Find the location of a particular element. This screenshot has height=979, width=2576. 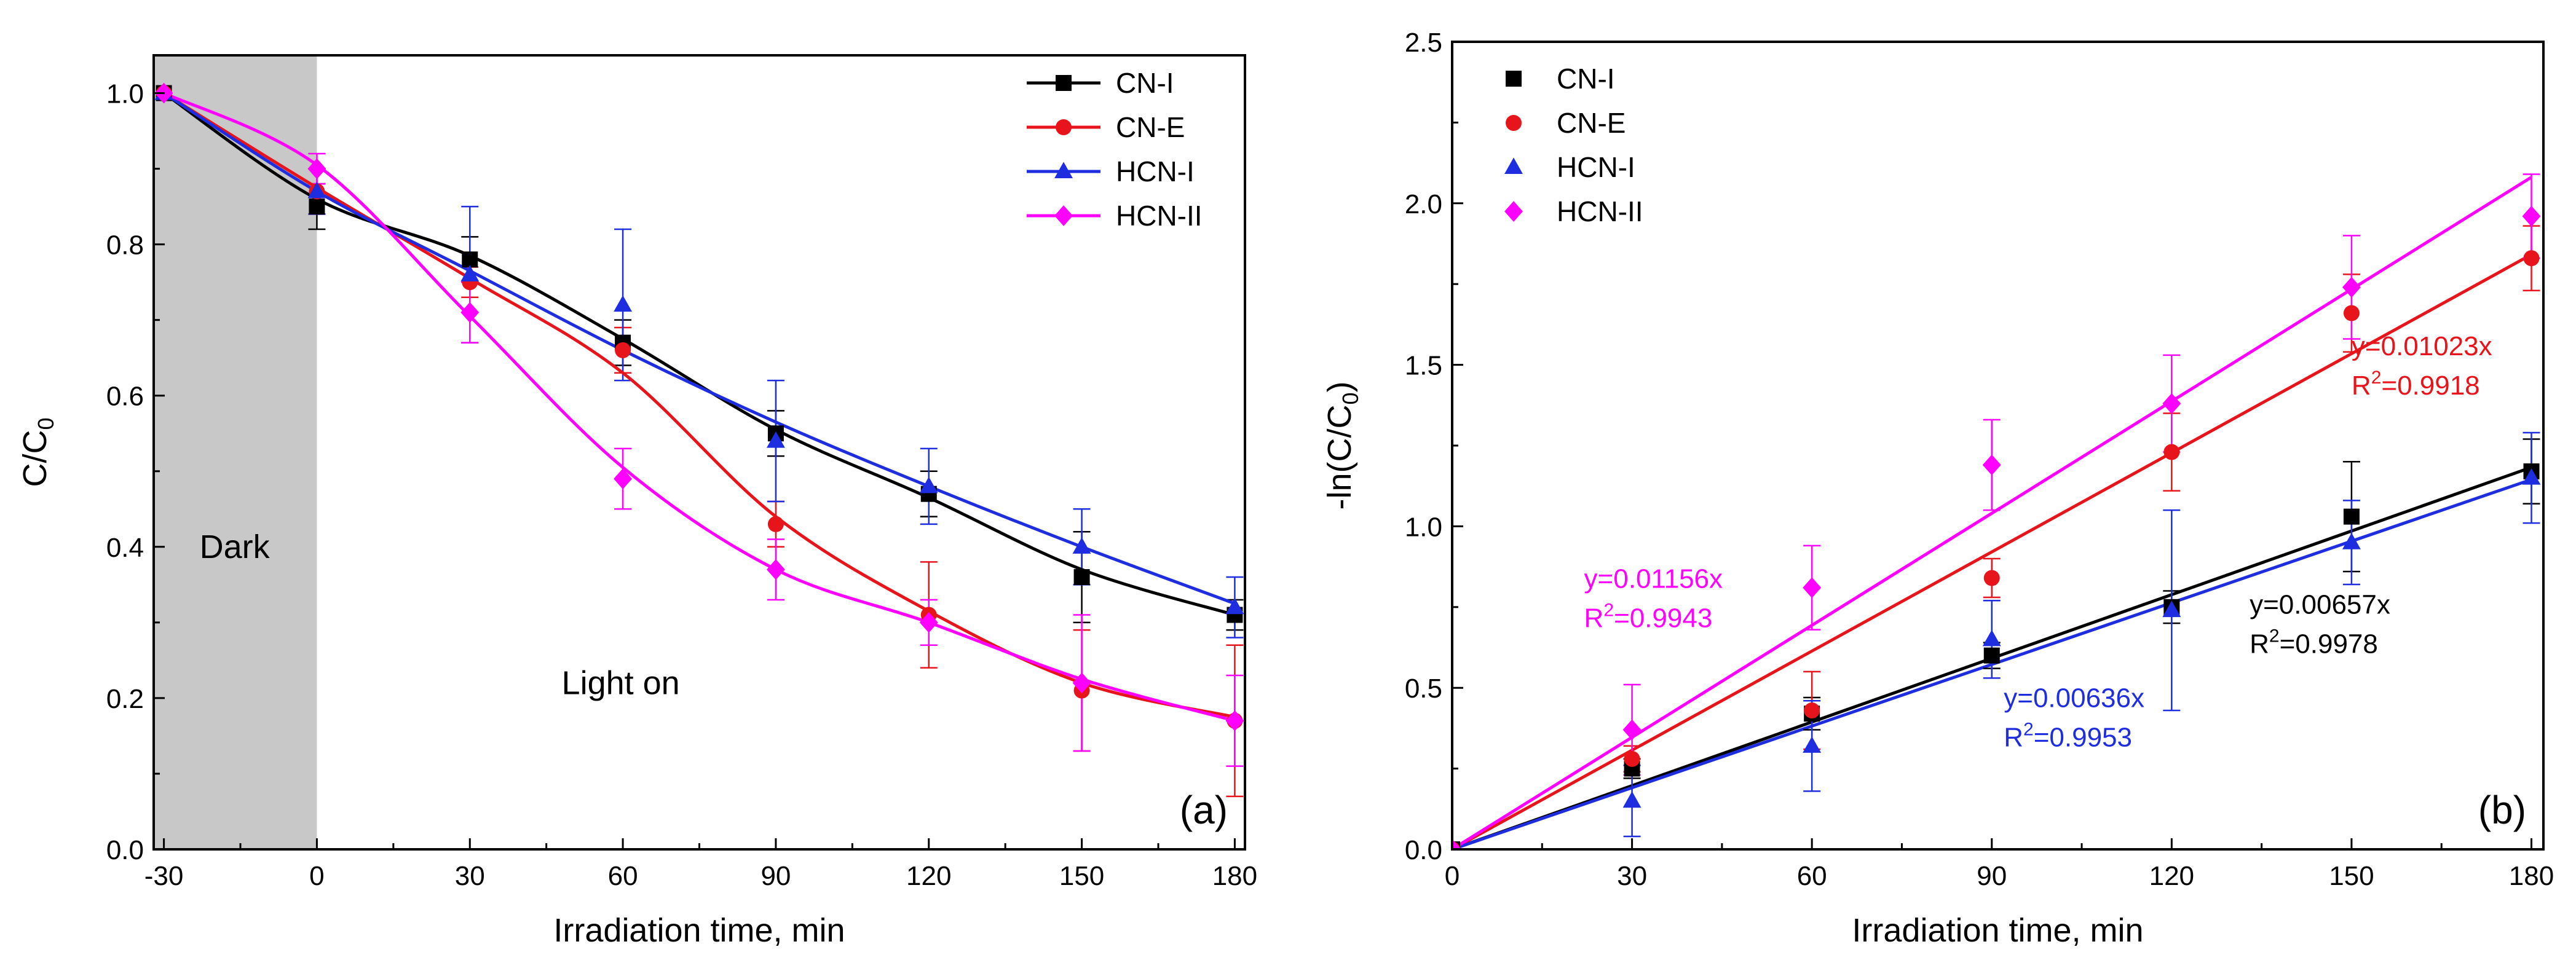

light-on-label: Light on is located at coordinates (621, 682).